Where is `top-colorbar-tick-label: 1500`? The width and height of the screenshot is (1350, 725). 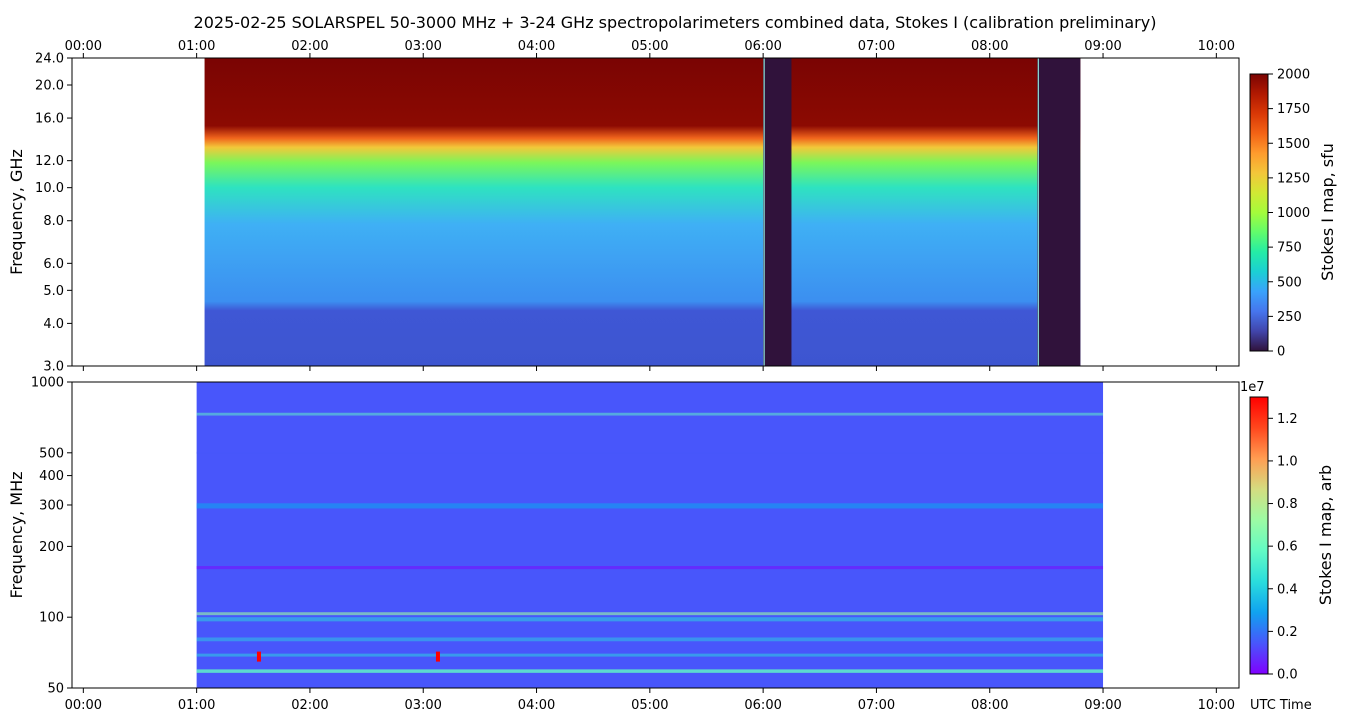 top-colorbar-tick-label: 1500 is located at coordinates (1293, 144).